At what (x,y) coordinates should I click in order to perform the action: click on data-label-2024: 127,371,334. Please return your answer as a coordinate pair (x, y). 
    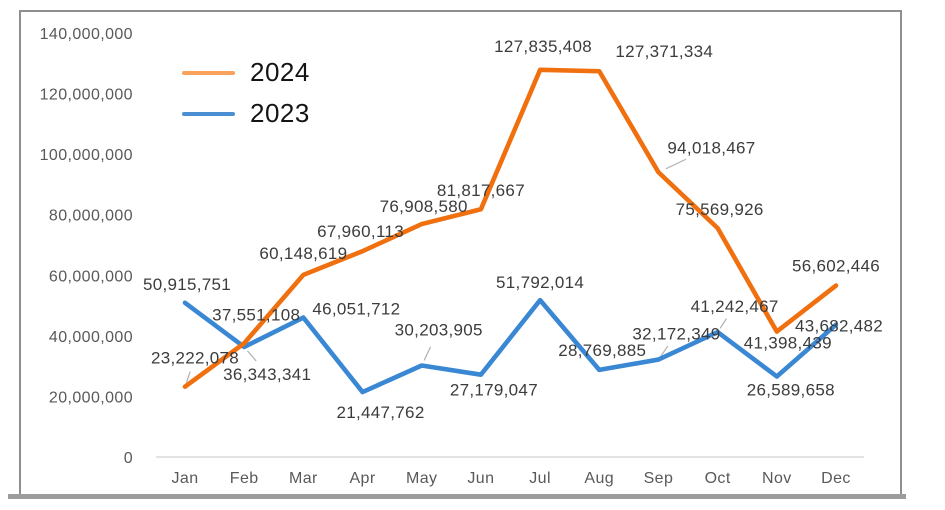
    Looking at the image, I should click on (664, 51).